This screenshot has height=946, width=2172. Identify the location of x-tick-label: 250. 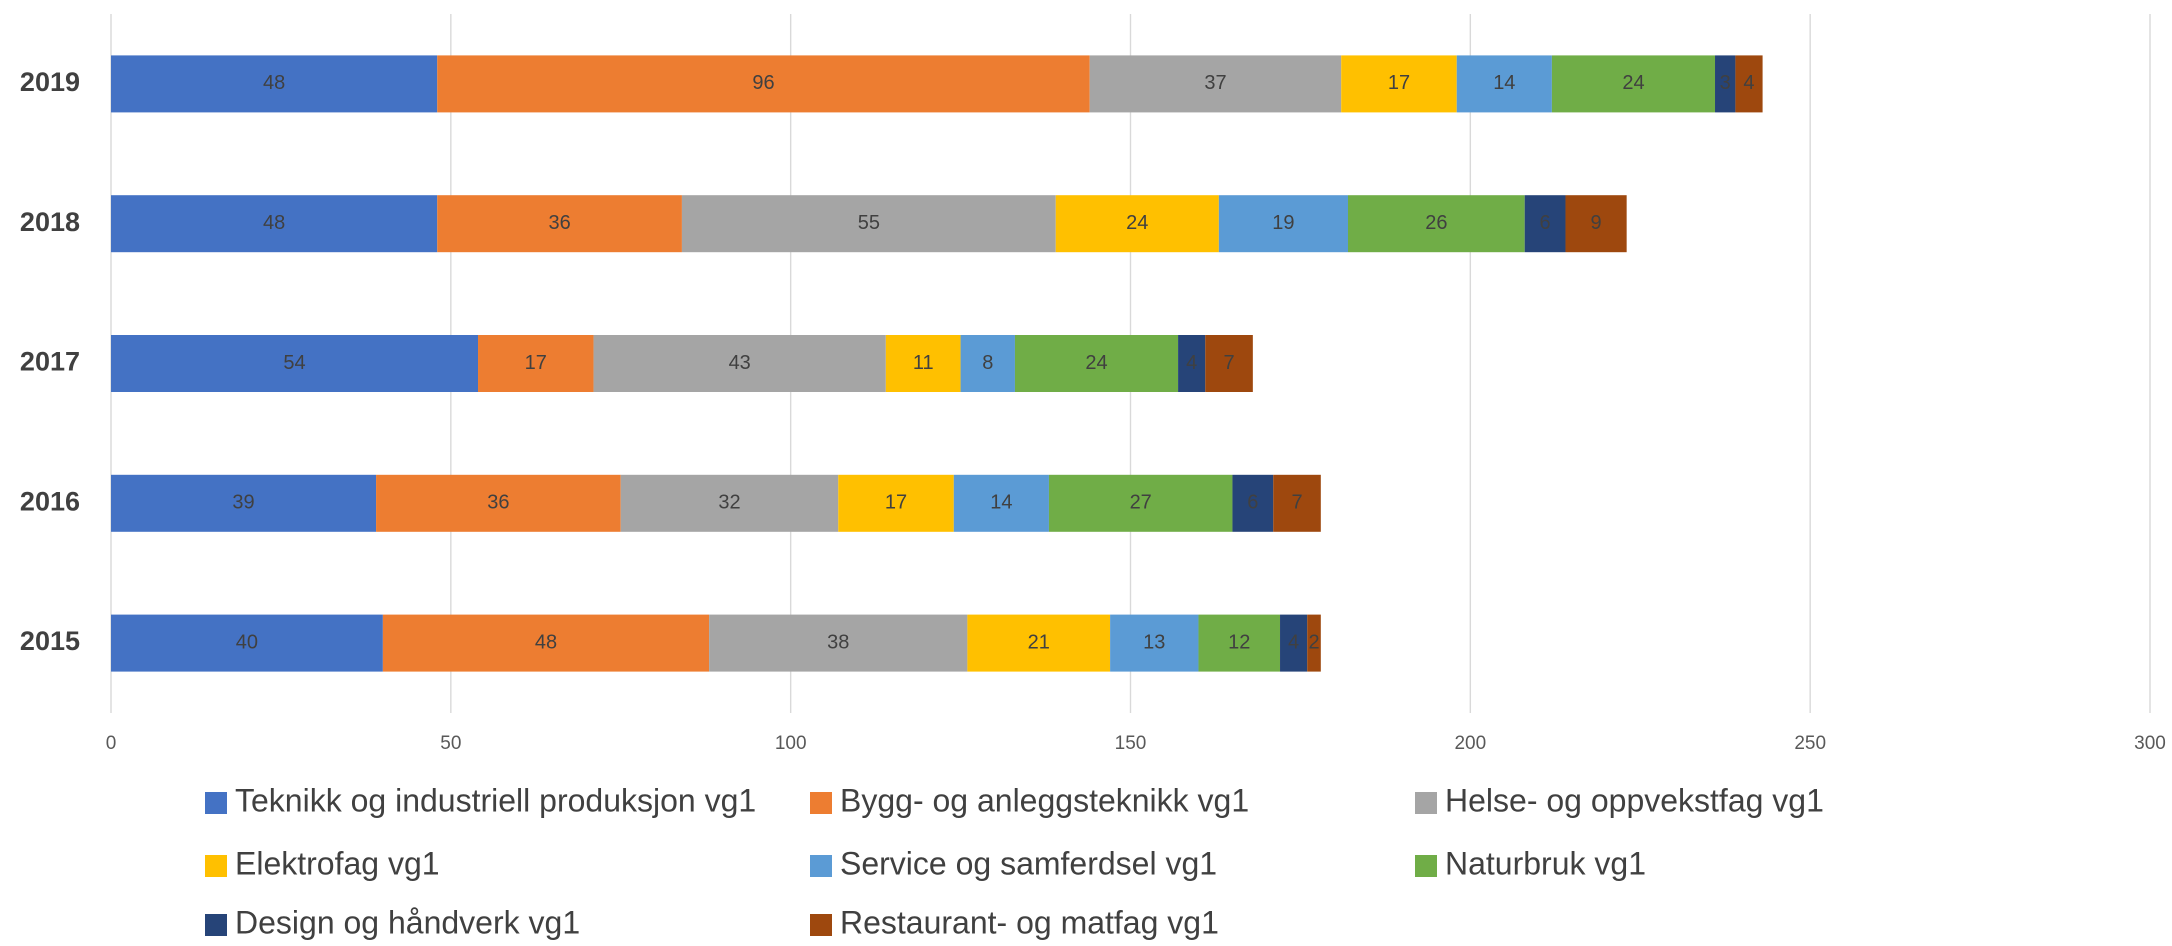
(1810, 743).